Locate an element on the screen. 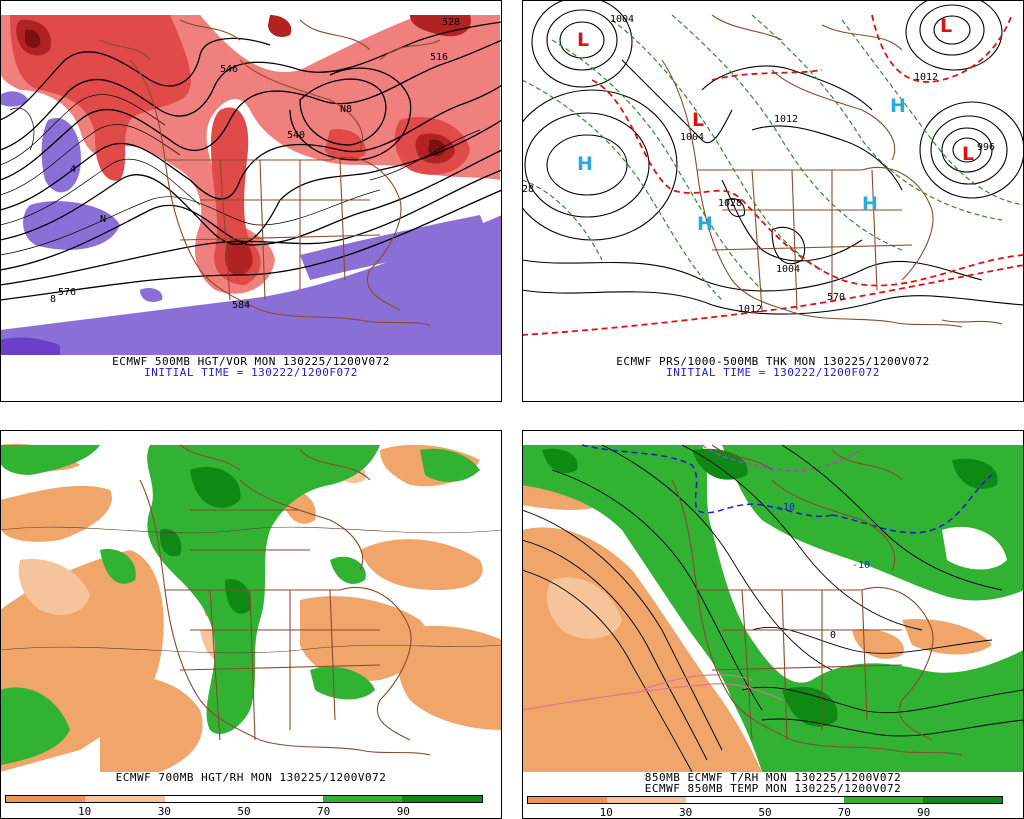 This screenshot has width=1024, height=819. contour-label: 528 is located at coordinates (451, 22).